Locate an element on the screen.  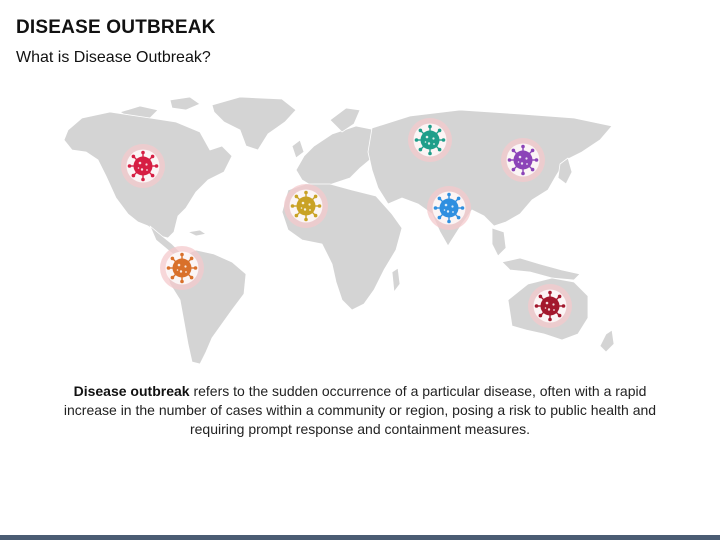
madagascar-shape is located at coordinates (396, 280).